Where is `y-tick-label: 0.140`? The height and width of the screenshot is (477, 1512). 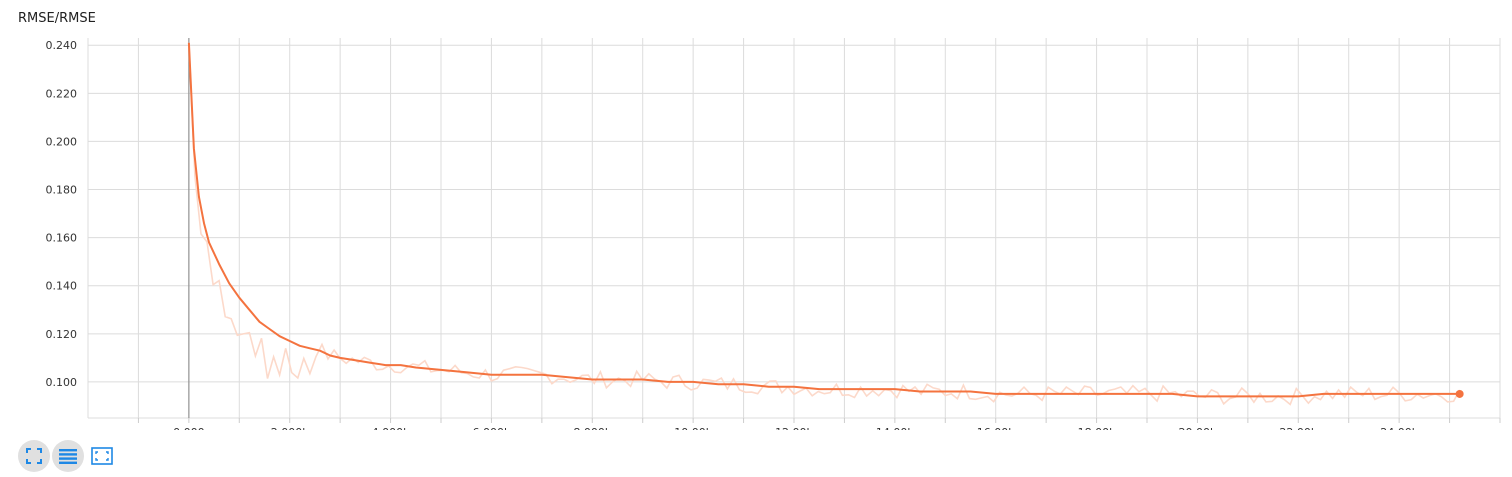
y-tick-label: 0.140 is located at coordinates (62, 286).